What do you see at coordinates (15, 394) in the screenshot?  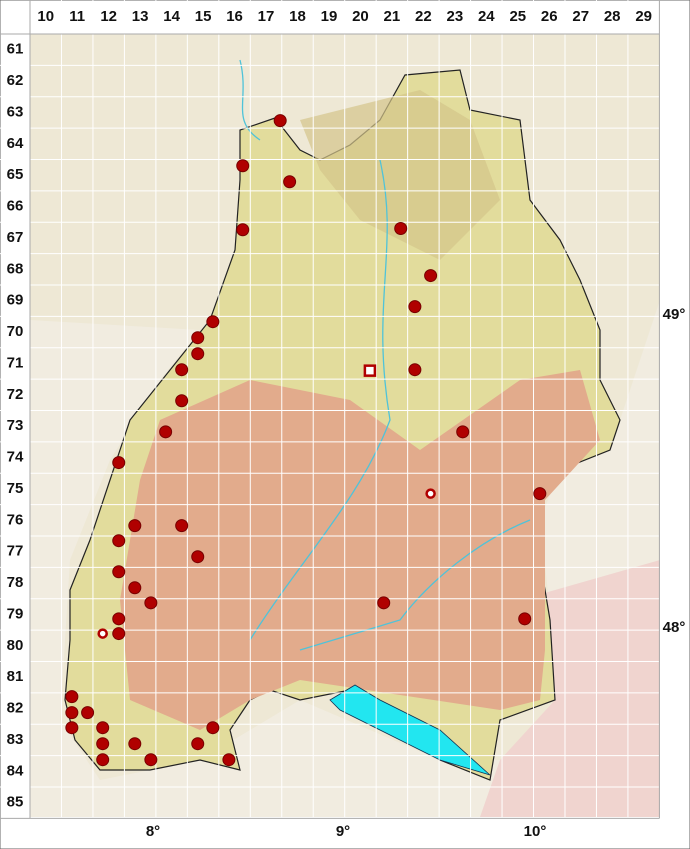 I see `row-label: 72` at bounding box center [15, 394].